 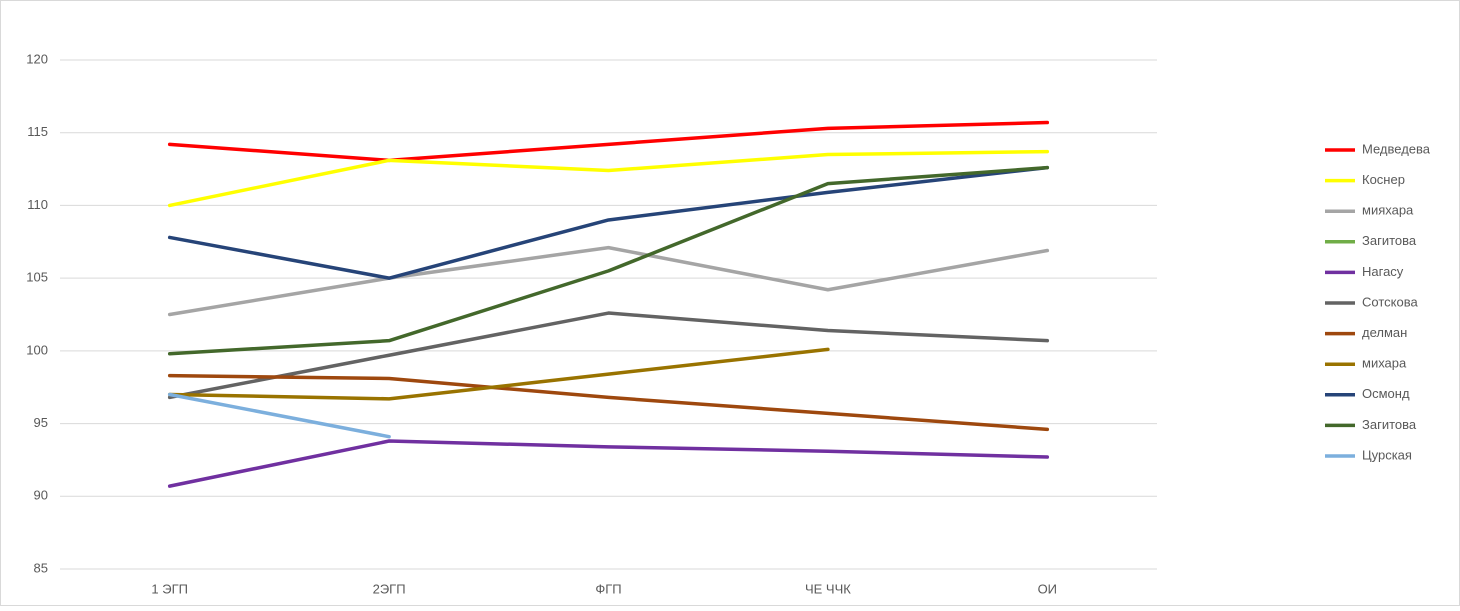 What do you see at coordinates (37, 277) in the screenshot?
I see `y-tick-label: 105` at bounding box center [37, 277].